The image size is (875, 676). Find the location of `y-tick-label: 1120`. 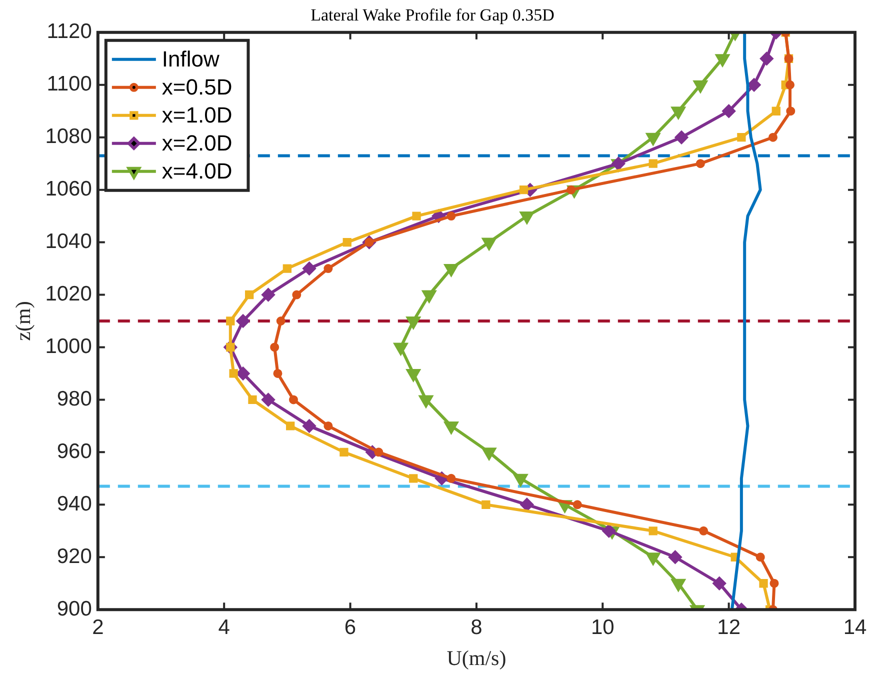

y-tick-label: 1120 is located at coordinates (69, 32).